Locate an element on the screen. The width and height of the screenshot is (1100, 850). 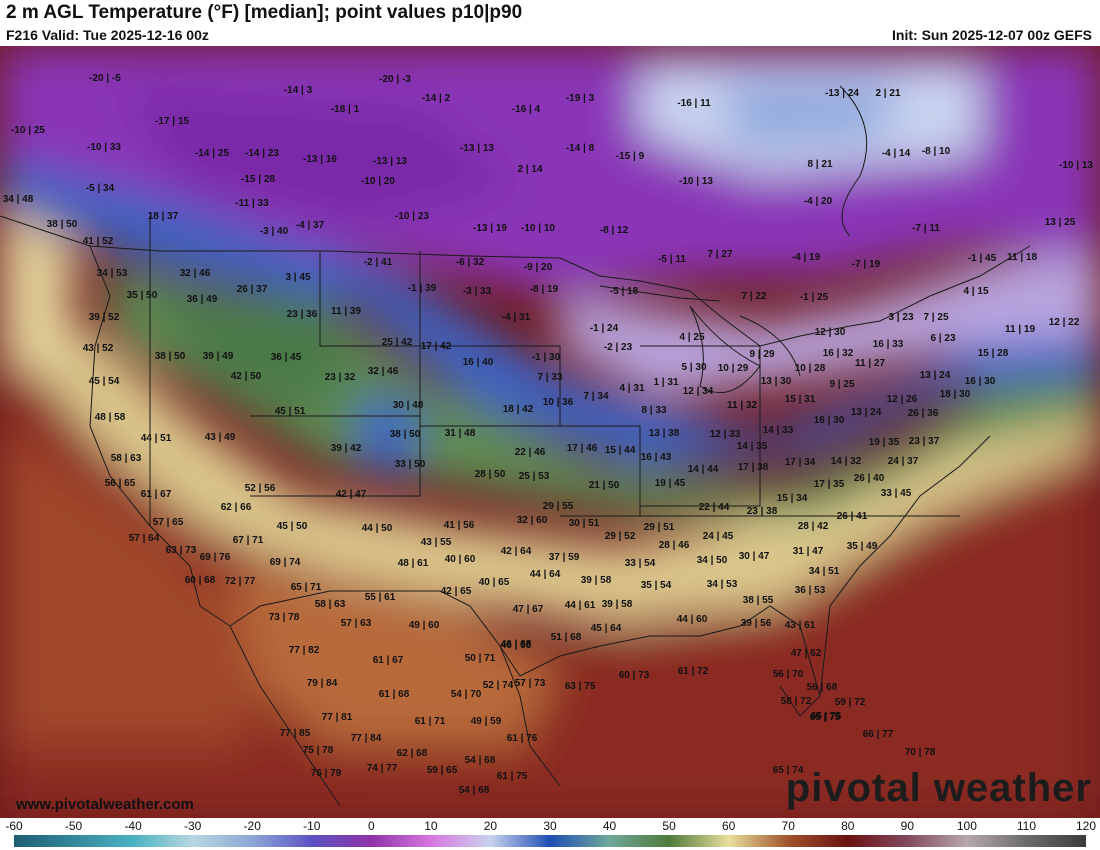
point-value: 26 | 41 is located at coordinates (852, 516).